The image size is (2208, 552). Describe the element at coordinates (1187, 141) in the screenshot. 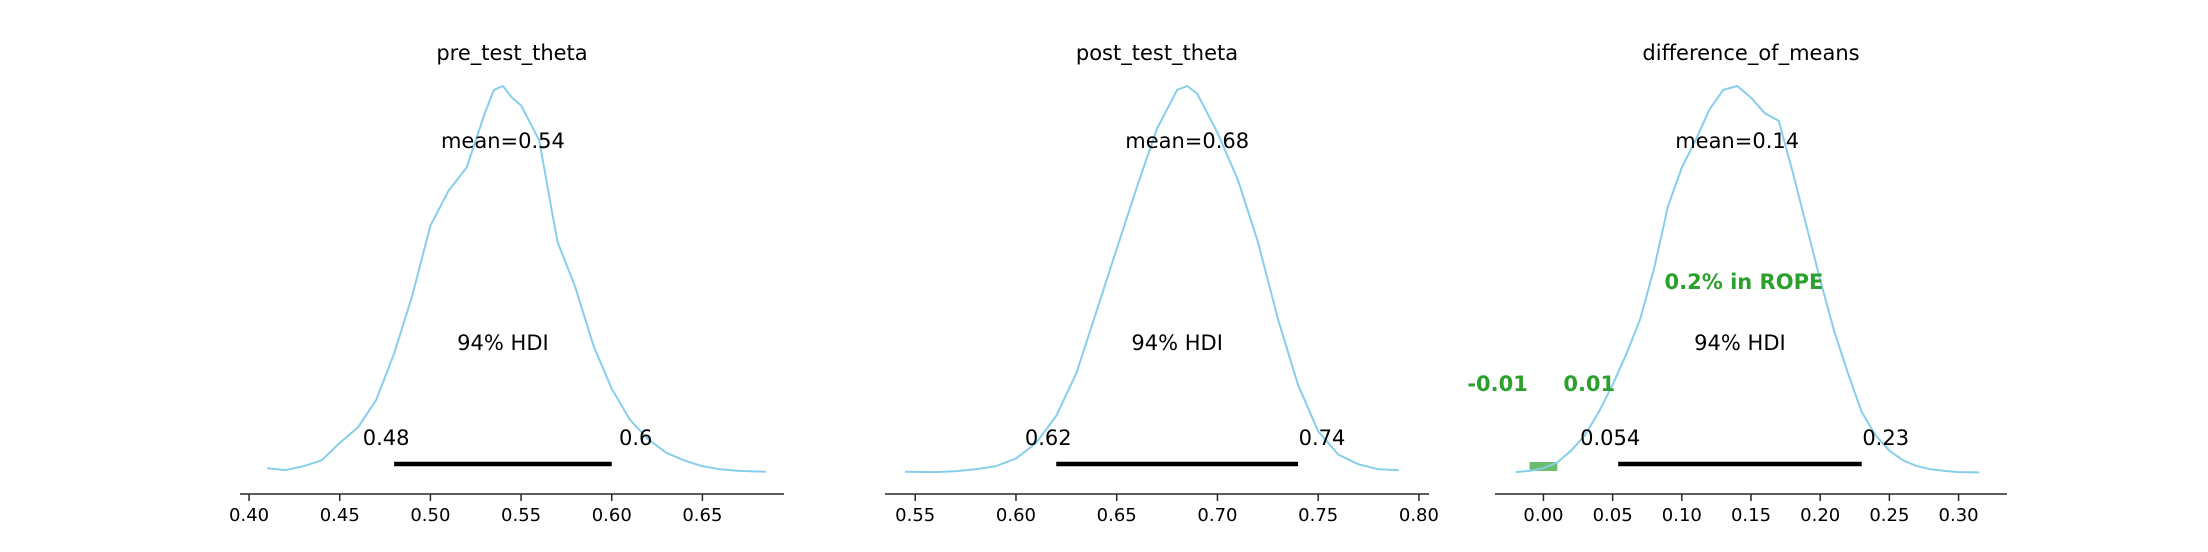

I see `mean-label: mean=0.68` at that location.